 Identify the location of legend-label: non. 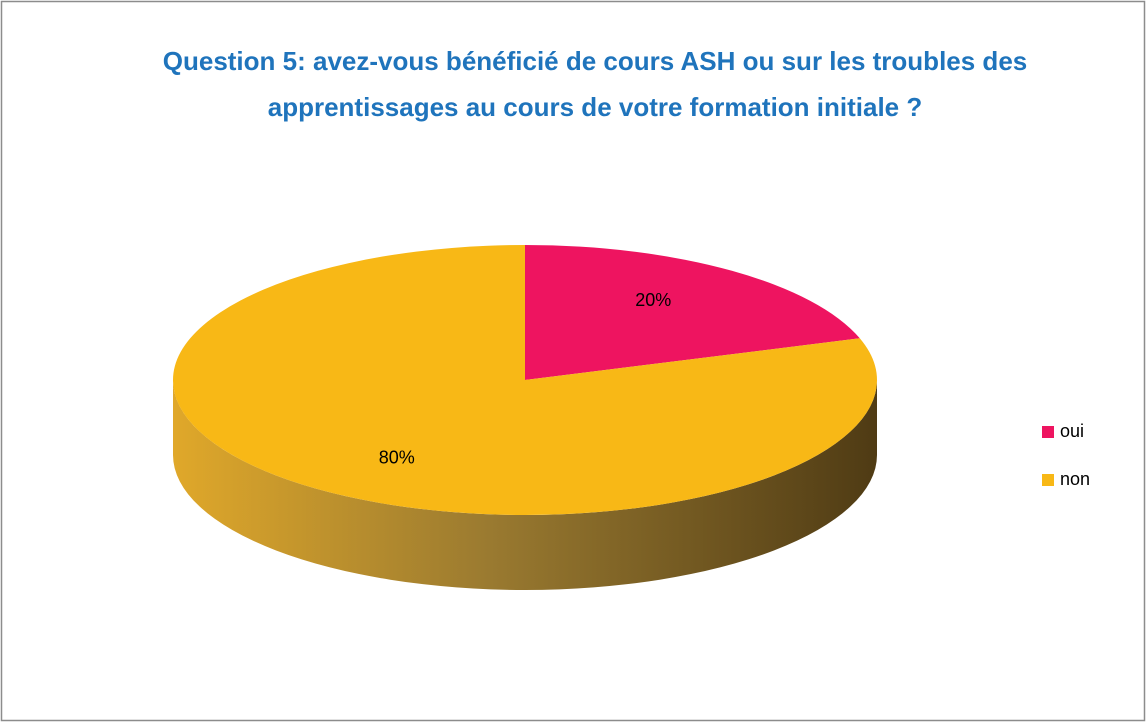
(1075, 479).